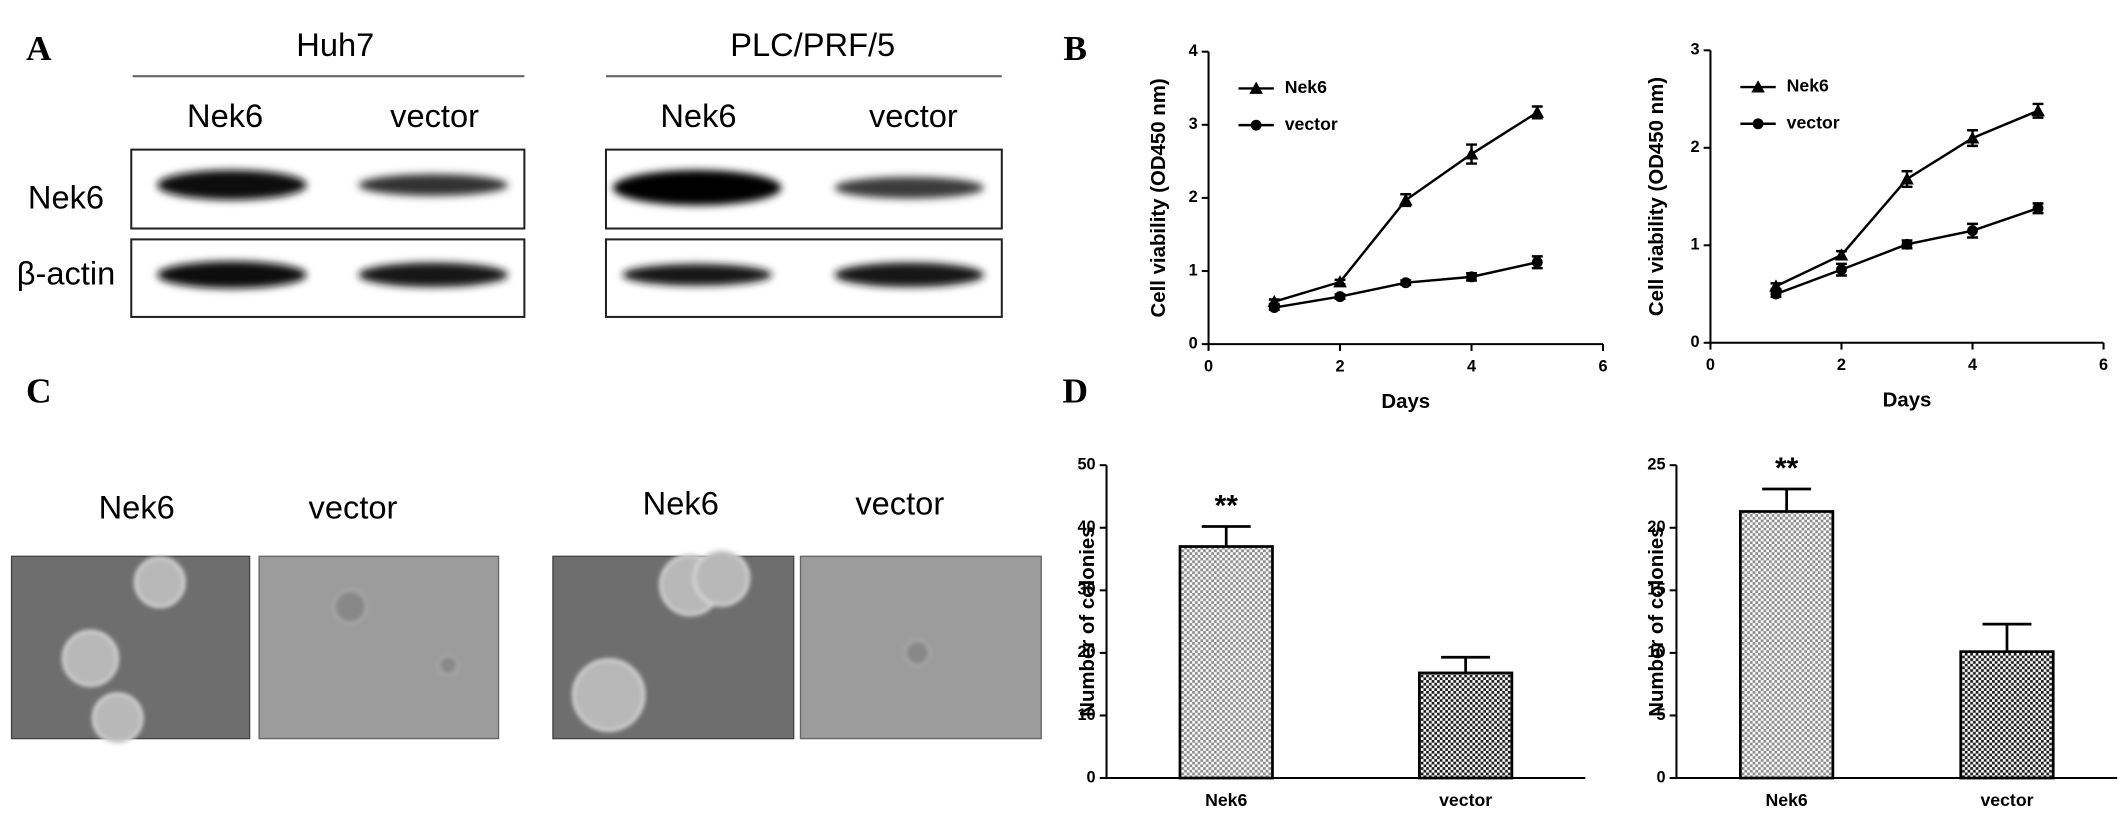  Describe the element at coordinates (1660, 715) in the screenshot. I see `y-tick-label: 5` at that location.